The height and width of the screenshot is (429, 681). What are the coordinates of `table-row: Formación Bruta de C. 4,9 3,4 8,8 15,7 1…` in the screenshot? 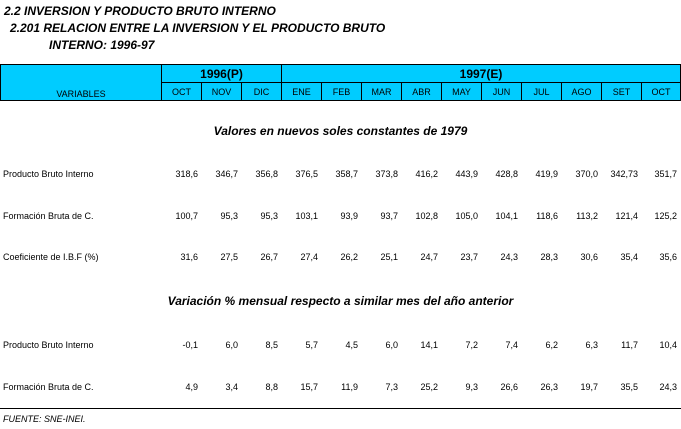 It's located at (340, 387).